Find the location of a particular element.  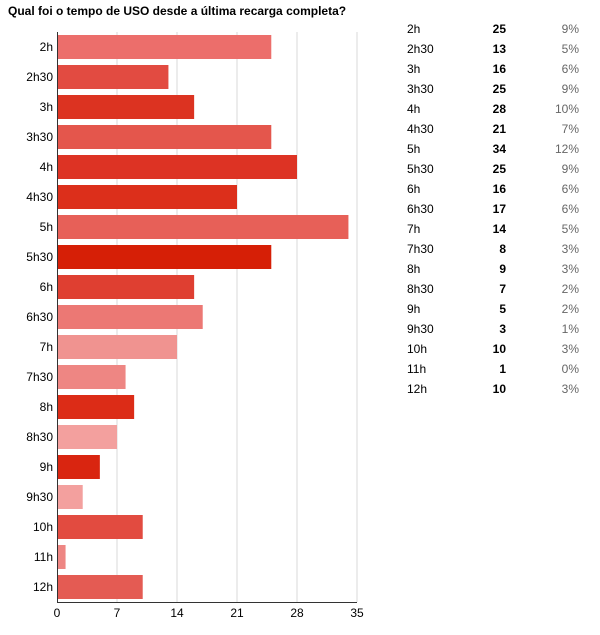

summary-row: 4h 28 10% is located at coordinates (494, 110).